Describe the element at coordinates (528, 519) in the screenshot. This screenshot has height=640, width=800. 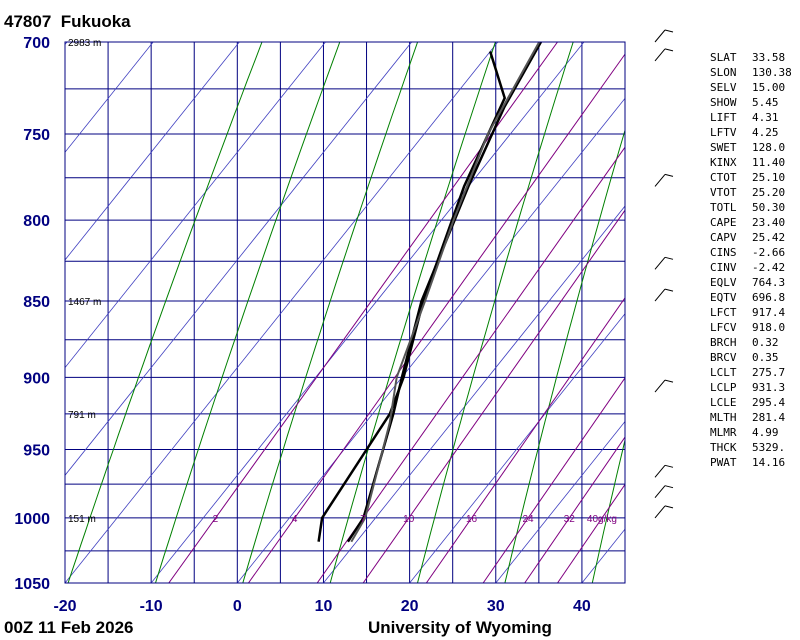
I see `mixing-ratio-label: 24` at that location.